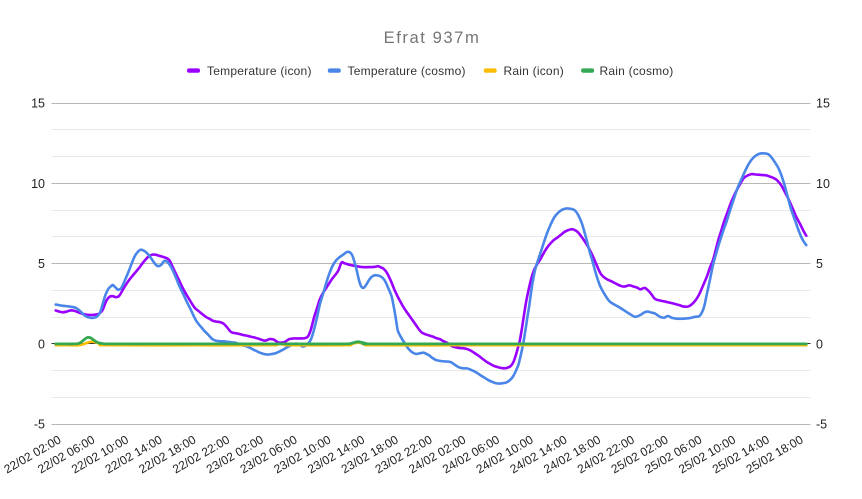 The image size is (862, 499). I want to click on svg-text: Efrat 937m, so click(432, 37).